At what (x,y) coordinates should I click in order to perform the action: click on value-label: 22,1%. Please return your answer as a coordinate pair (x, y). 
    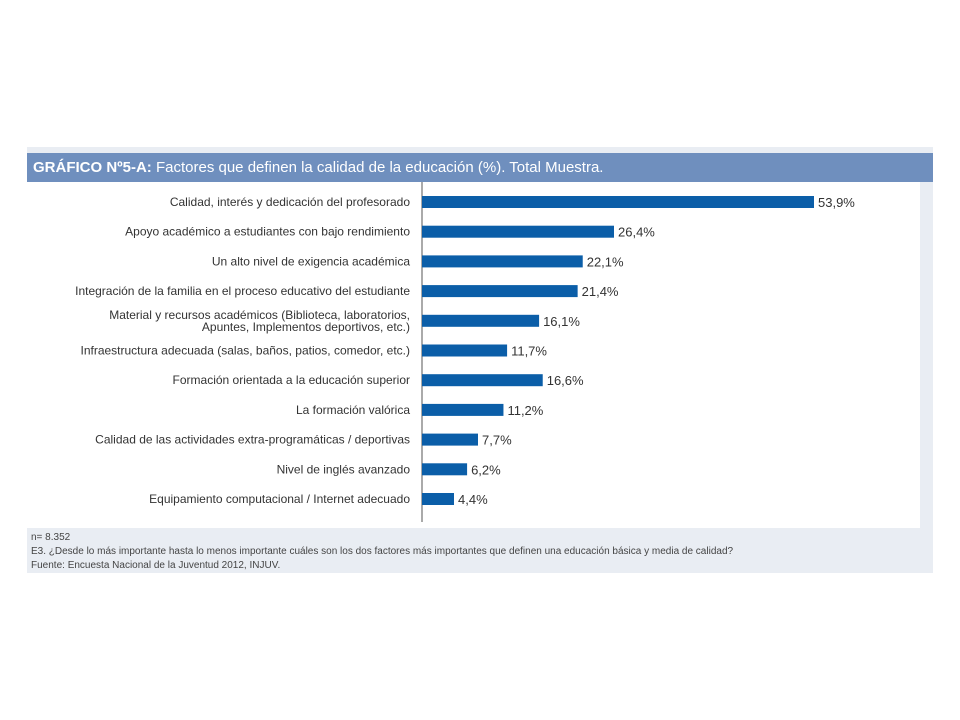
    Looking at the image, I should click on (605, 261).